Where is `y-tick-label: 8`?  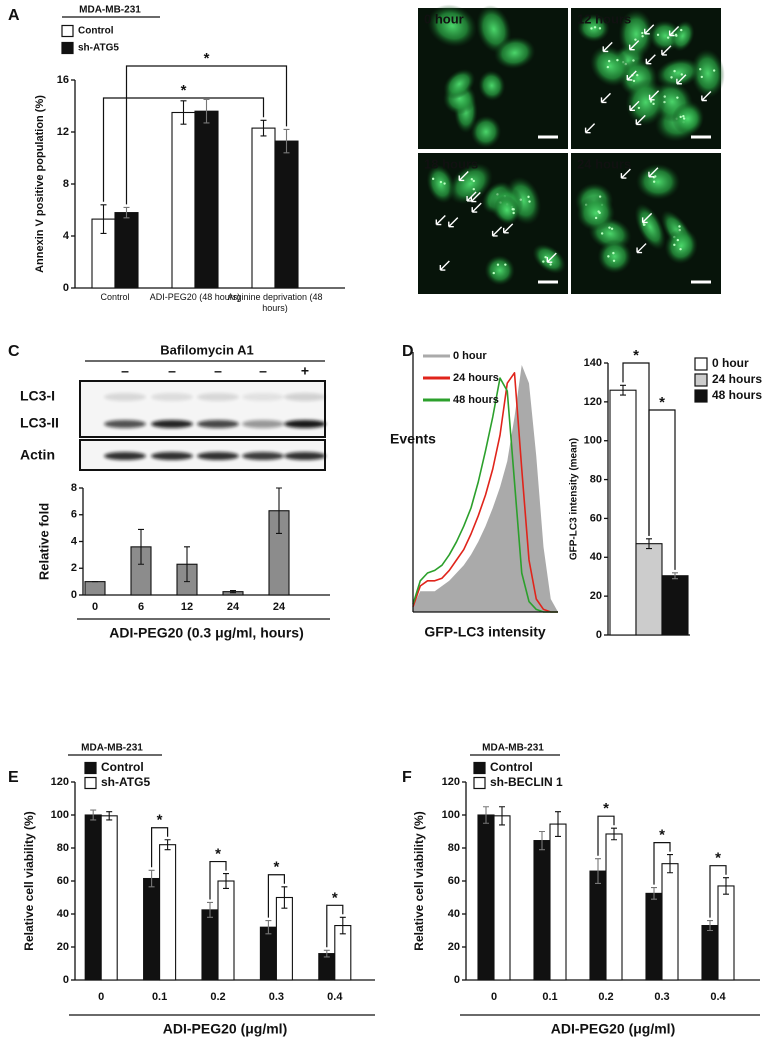 y-tick-label: 8 is located at coordinates (74, 488).